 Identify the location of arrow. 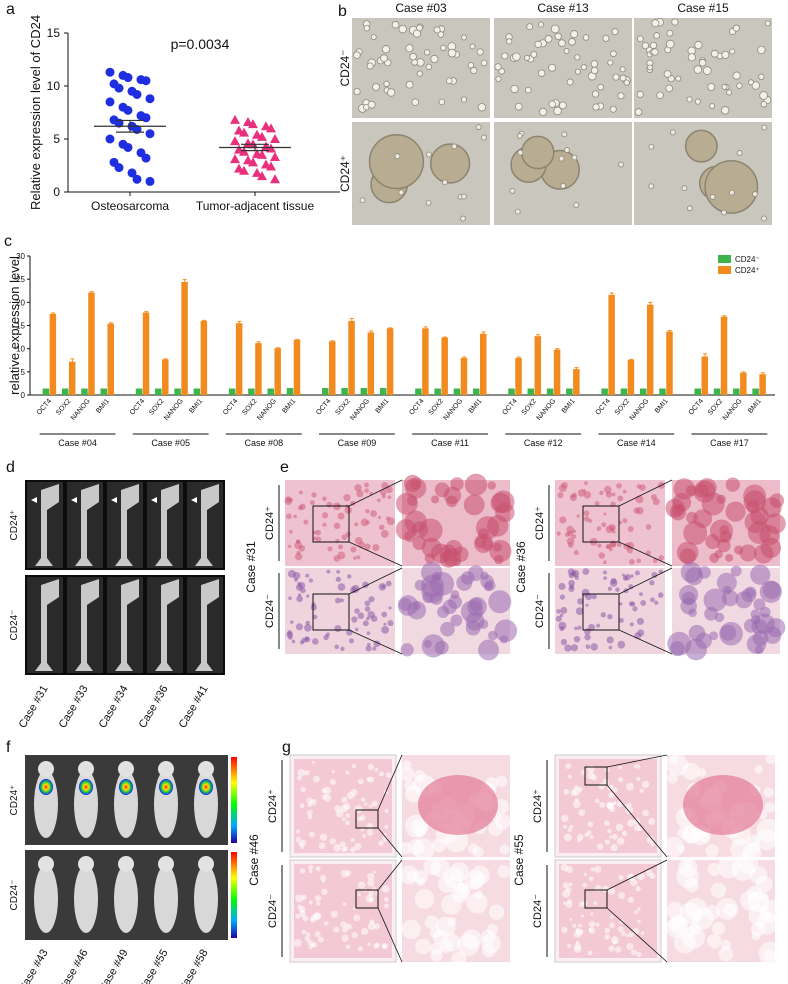
(194, 500).